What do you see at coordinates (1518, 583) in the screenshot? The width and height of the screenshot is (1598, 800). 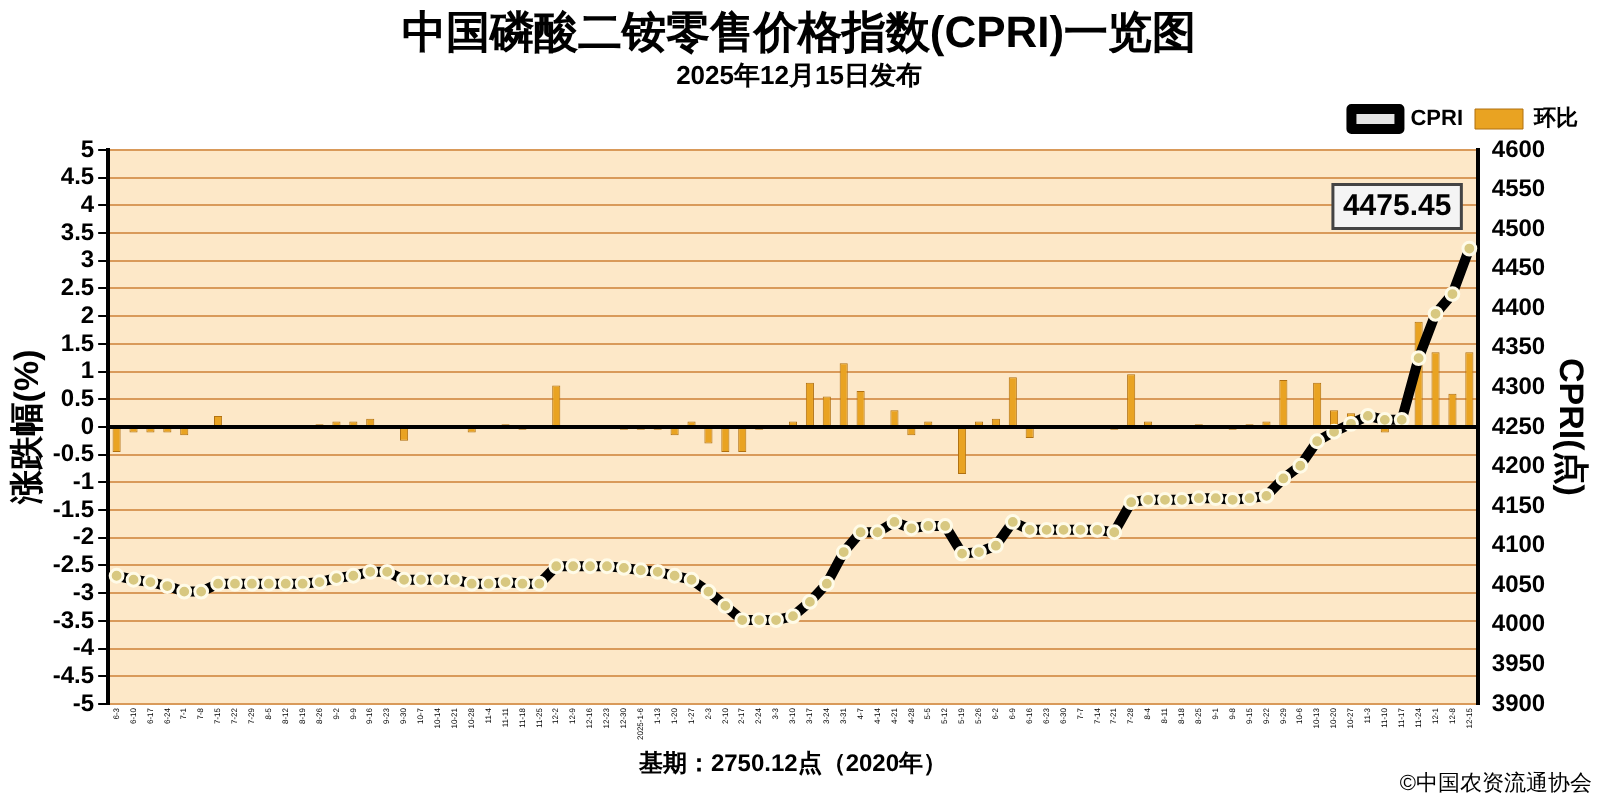 I see `y2-tick-label: 4050` at bounding box center [1518, 583].